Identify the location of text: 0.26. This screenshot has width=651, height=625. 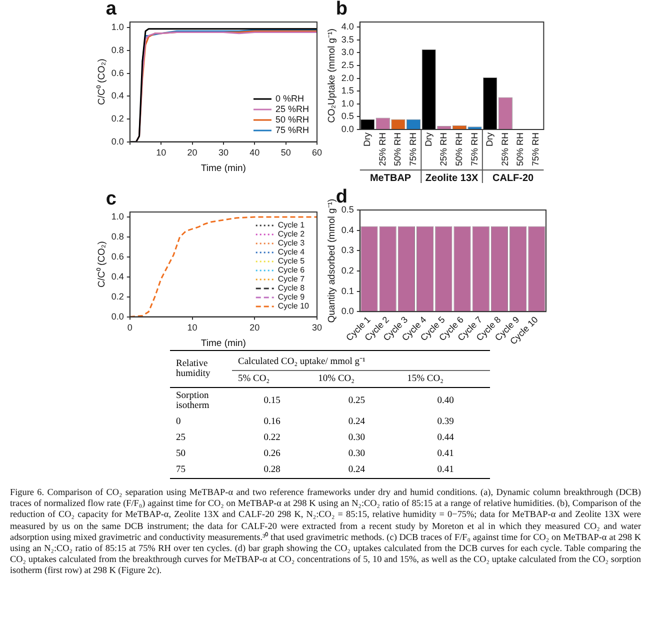
(272, 454).